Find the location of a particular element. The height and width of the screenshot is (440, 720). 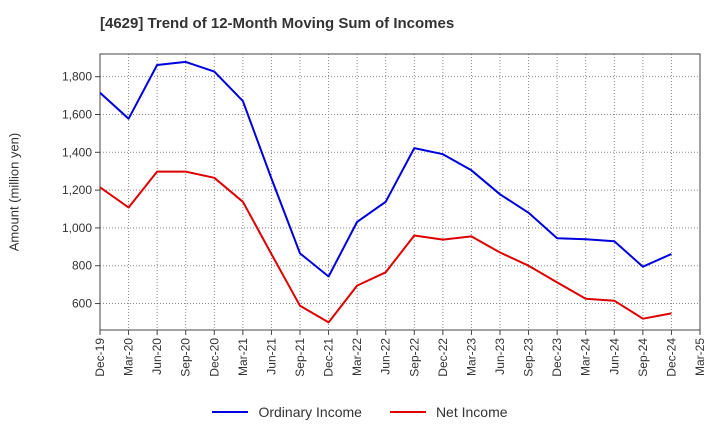

x-tick-label: Mar-24 is located at coordinates (586, 357).